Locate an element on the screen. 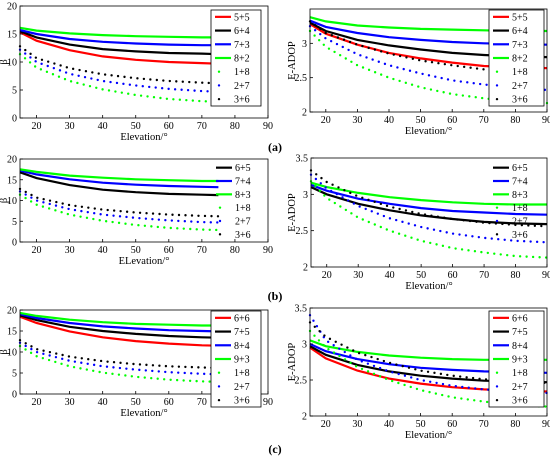 This screenshot has width=550, height=460. panel-label-c: (c) is located at coordinates (274, 449).